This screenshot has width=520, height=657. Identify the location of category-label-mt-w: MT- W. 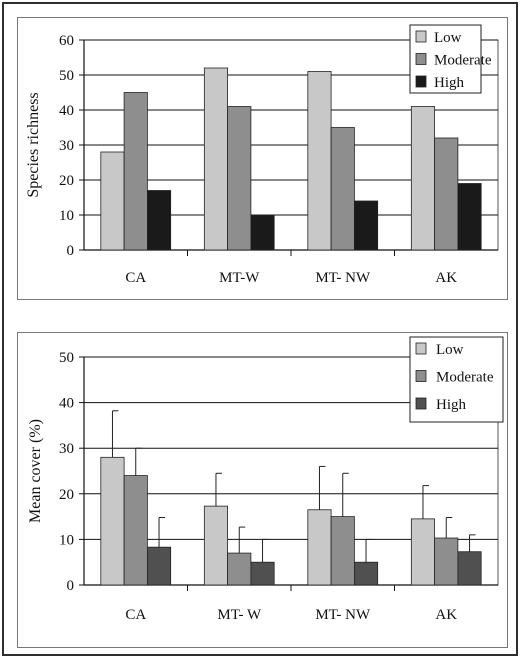
(239, 615).